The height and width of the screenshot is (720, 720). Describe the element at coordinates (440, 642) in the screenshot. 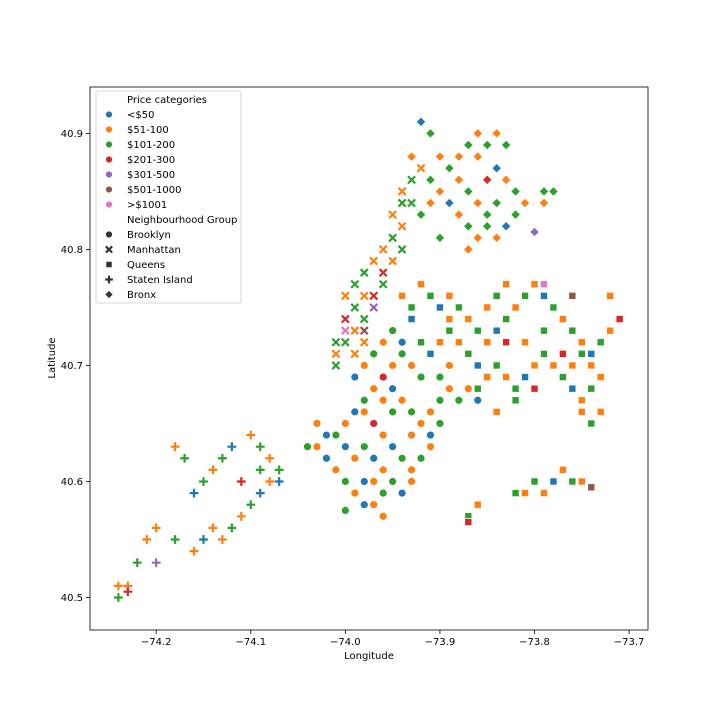

I see `x-tick-label: −73.9` at that location.